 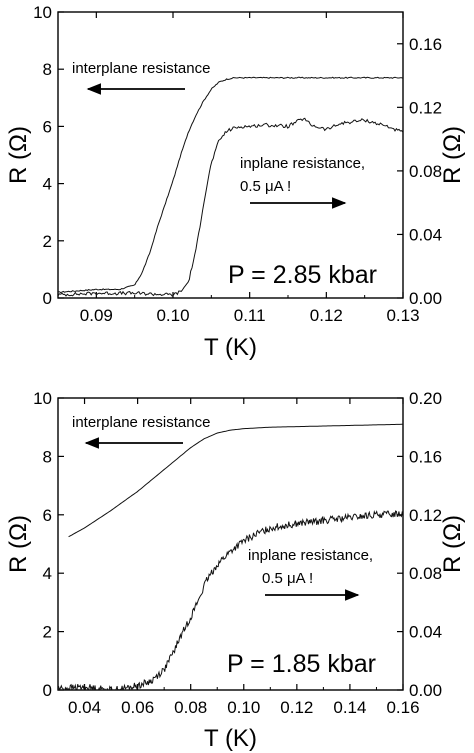 I want to click on x-tick-label: 0.16, so click(x=402, y=707).